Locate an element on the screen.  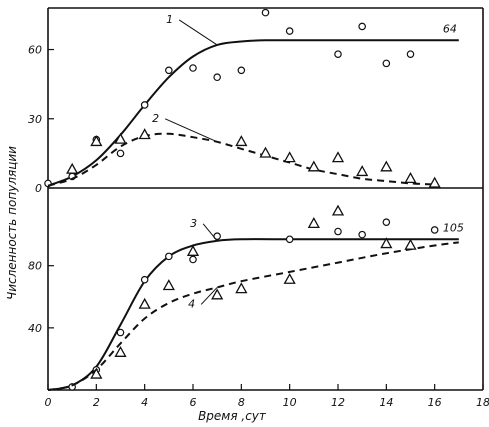
series-4-label: 4 is located at coordinates (191, 303).